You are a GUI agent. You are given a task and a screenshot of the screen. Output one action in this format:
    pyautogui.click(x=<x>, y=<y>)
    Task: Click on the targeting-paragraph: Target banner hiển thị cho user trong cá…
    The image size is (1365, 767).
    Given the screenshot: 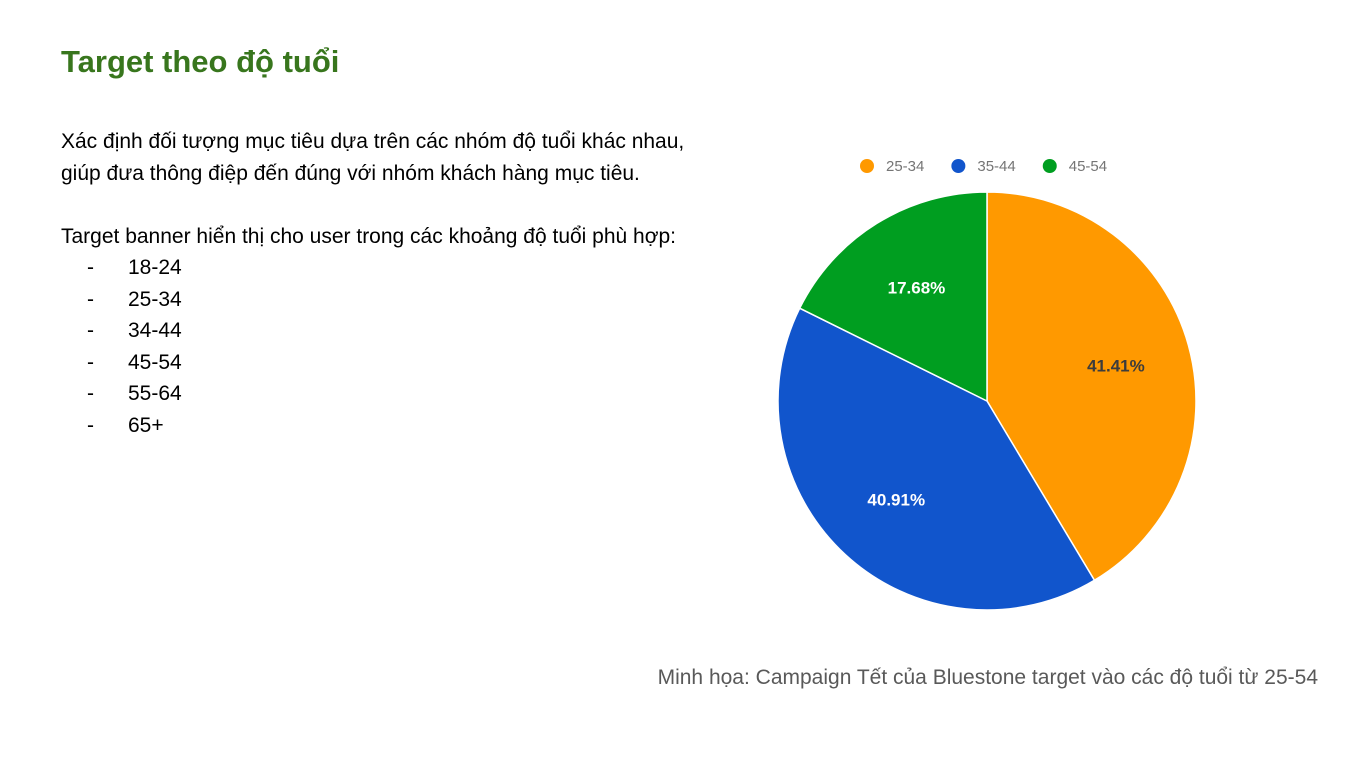 What is the action you would take?
    pyautogui.click(x=369, y=236)
    